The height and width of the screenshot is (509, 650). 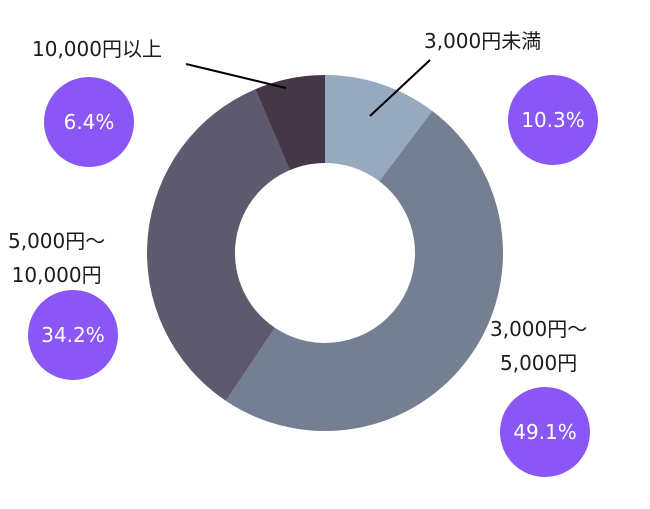 What do you see at coordinates (553, 120) in the screenshot?
I see `badge-under-3000: 10.3%` at bounding box center [553, 120].